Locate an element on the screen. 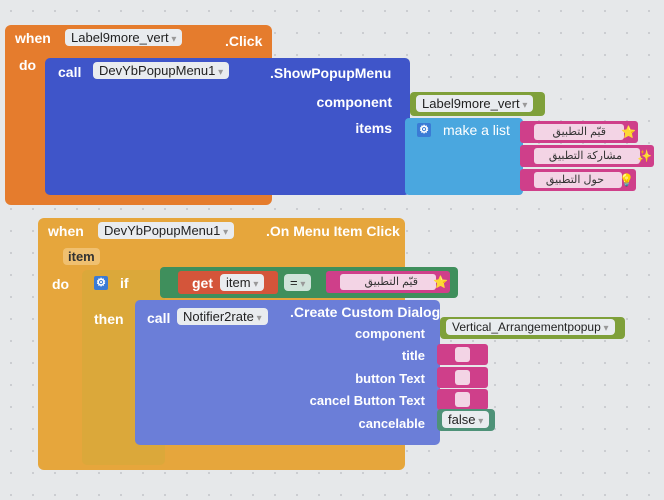 This screenshot has width=664, height=500. false-block: false is located at coordinates (466, 420).